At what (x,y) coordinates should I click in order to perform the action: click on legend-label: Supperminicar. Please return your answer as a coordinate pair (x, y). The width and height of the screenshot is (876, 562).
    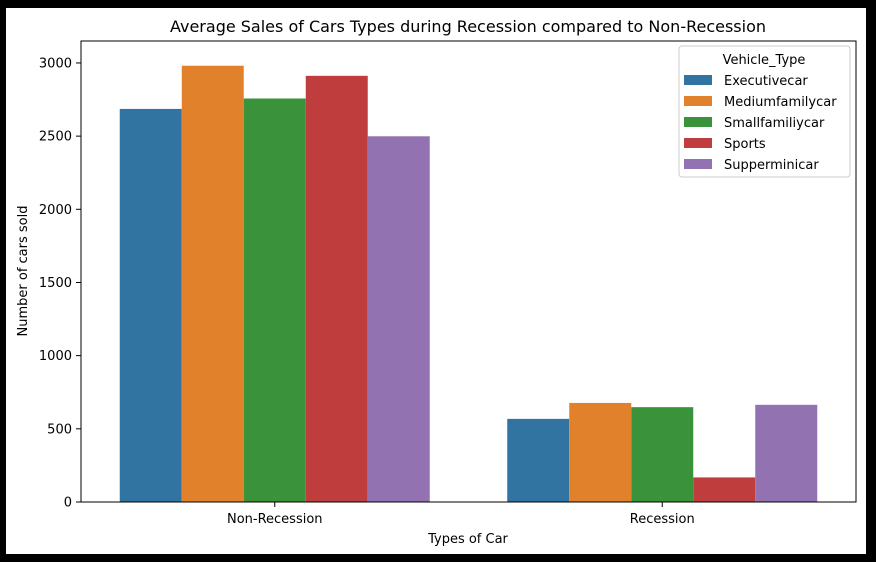
    Looking at the image, I should click on (771, 165).